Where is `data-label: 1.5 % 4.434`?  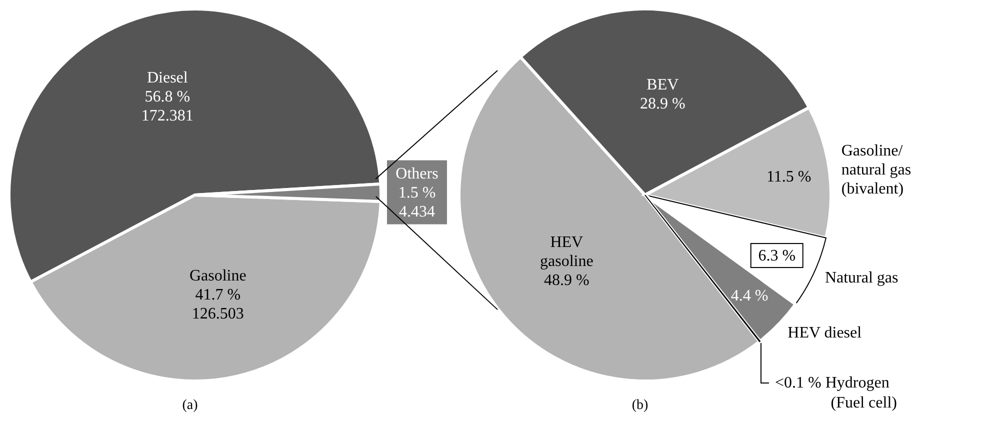
data-label: 1.5 % 4.434 is located at coordinates (417, 202).